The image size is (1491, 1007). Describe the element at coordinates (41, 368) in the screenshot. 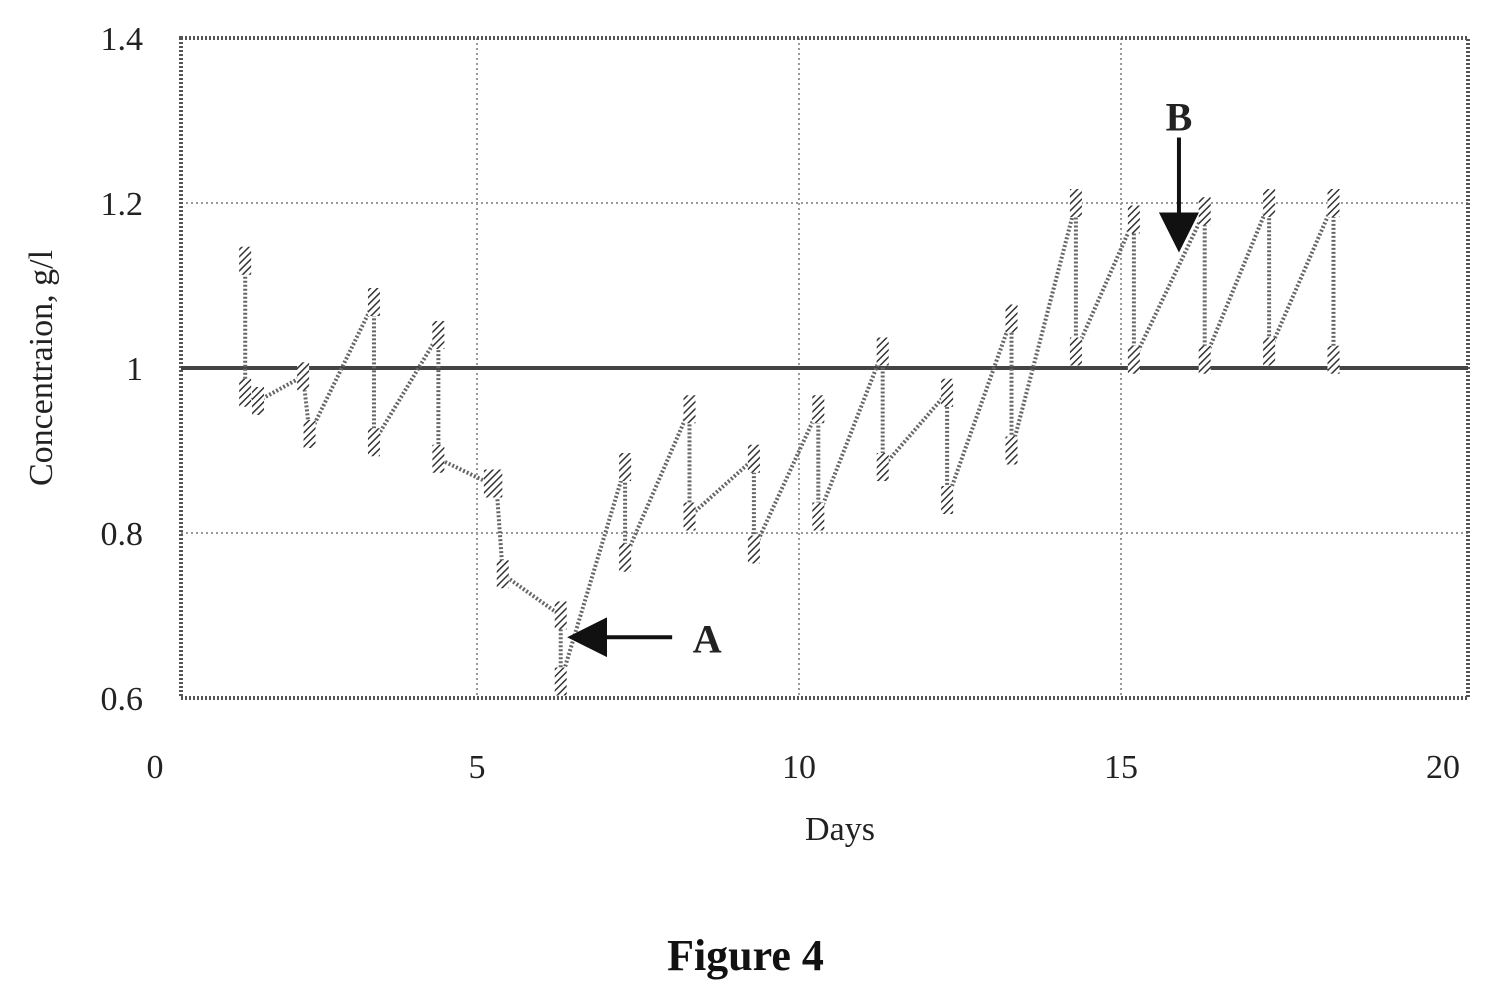

I see `y-axis-label: Concentraion, g/l` at that location.